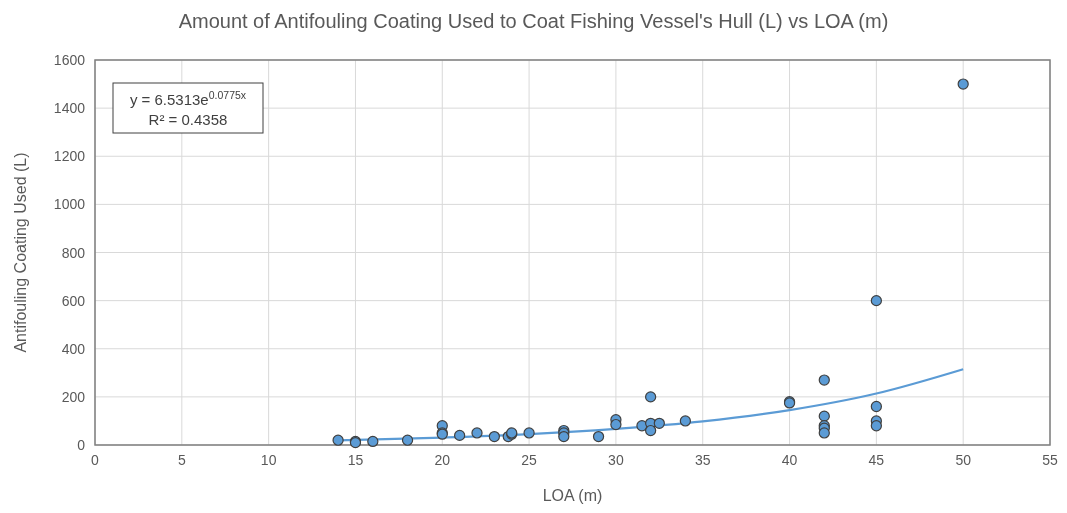 The width and height of the screenshot is (1067, 513). Describe the element at coordinates (73, 300) in the screenshot. I see `y-tick-label: 600` at that location.